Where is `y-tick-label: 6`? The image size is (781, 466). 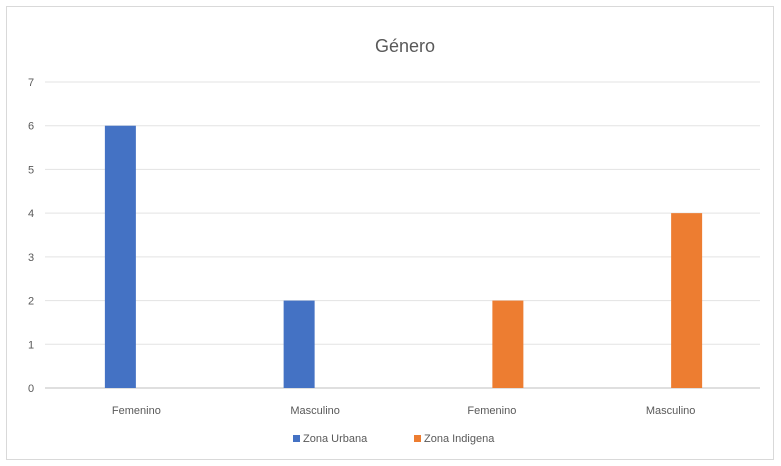 y-tick-label: 6 is located at coordinates (31, 127).